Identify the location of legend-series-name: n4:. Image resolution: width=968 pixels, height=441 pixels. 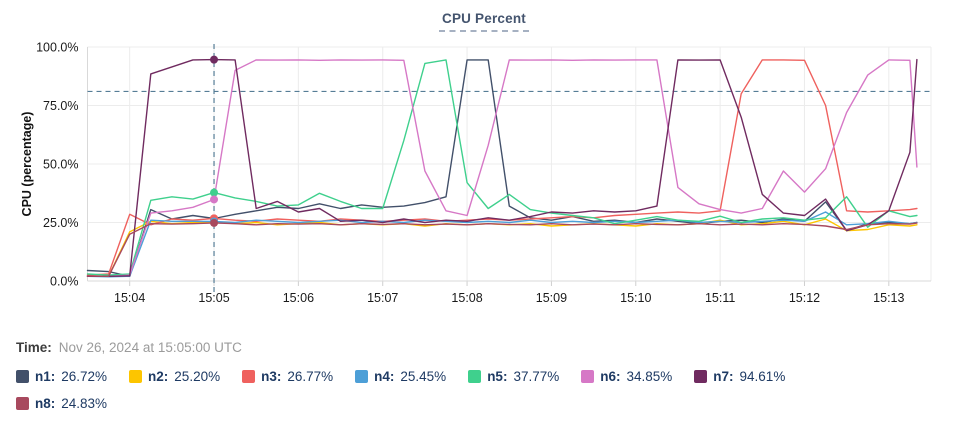
(384, 376).